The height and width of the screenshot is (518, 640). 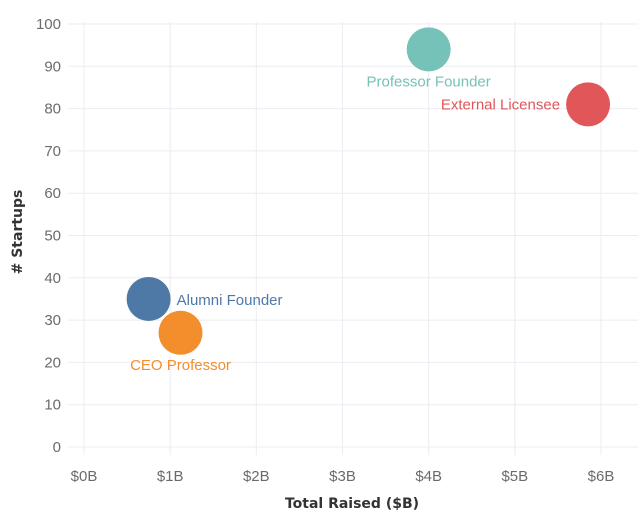 I want to click on y-tick-label: 90, so click(x=52, y=66).